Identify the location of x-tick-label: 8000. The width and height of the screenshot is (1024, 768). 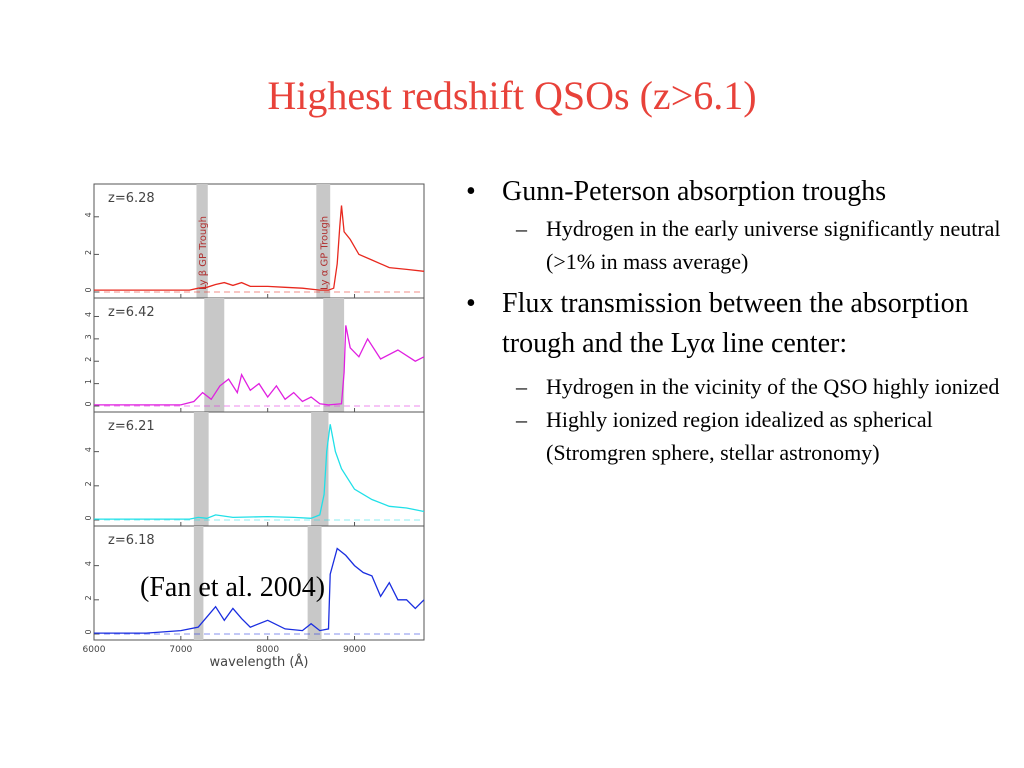
(267, 650).